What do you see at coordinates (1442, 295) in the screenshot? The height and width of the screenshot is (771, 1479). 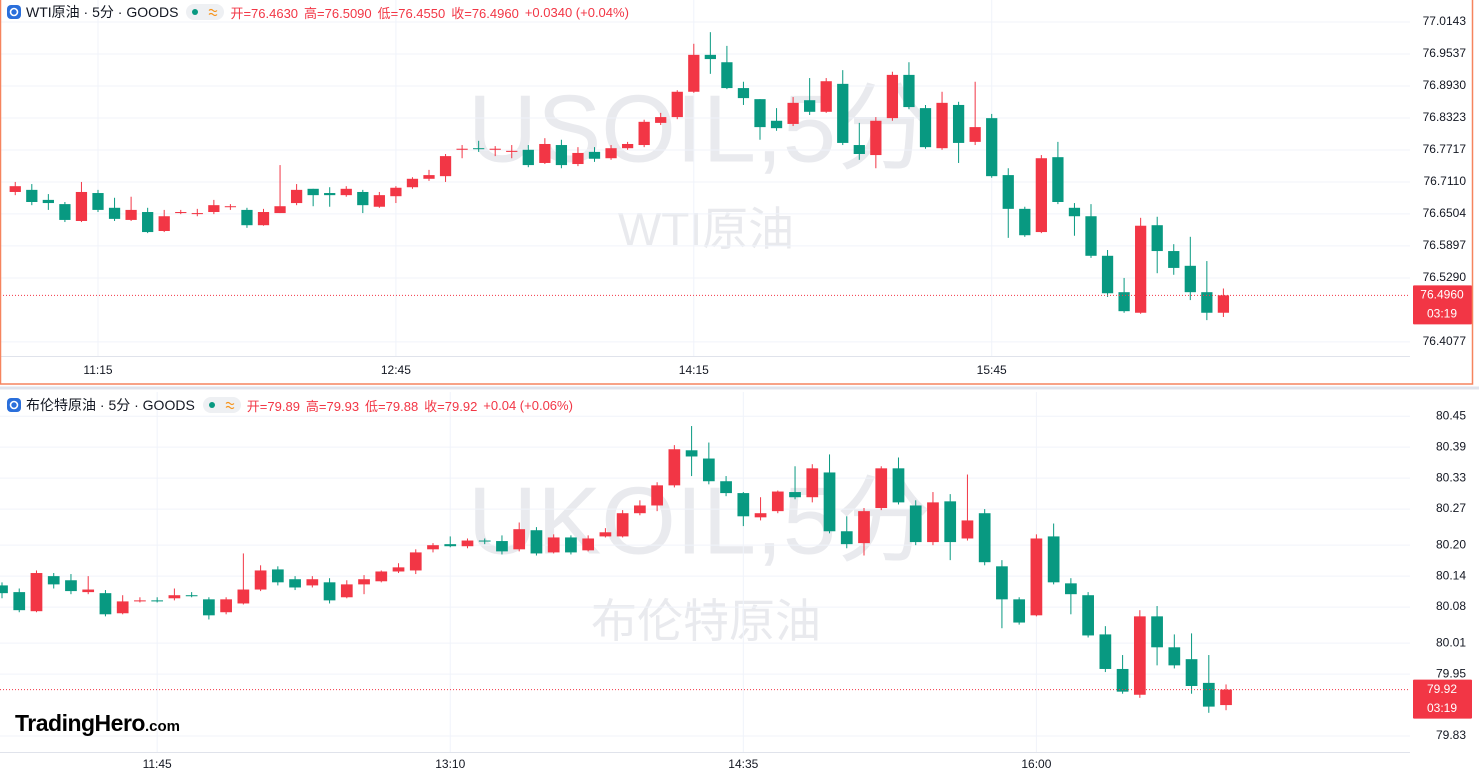 I see `last-price-label: 76.4960` at bounding box center [1442, 295].